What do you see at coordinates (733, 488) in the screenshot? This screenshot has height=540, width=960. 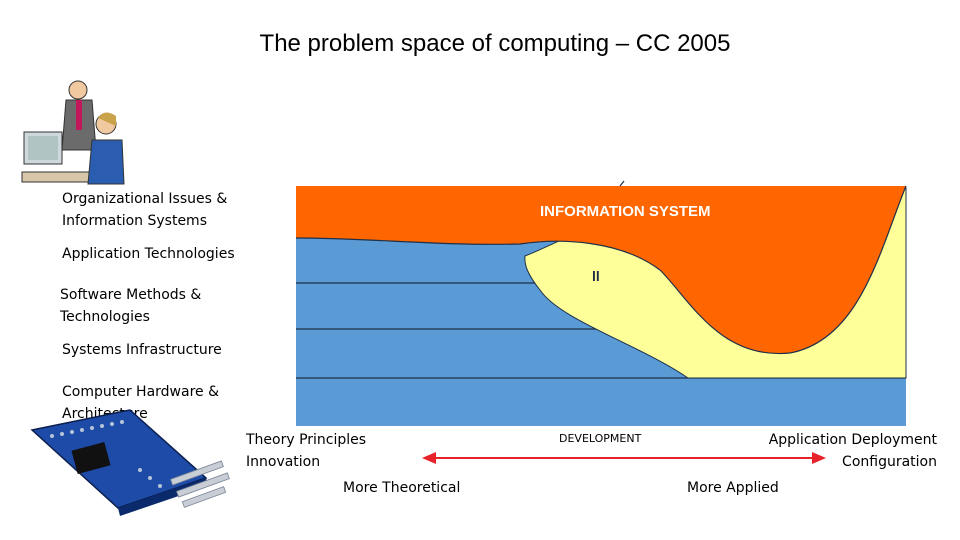 I see `more-applied-label: More Applied` at bounding box center [733, 488].